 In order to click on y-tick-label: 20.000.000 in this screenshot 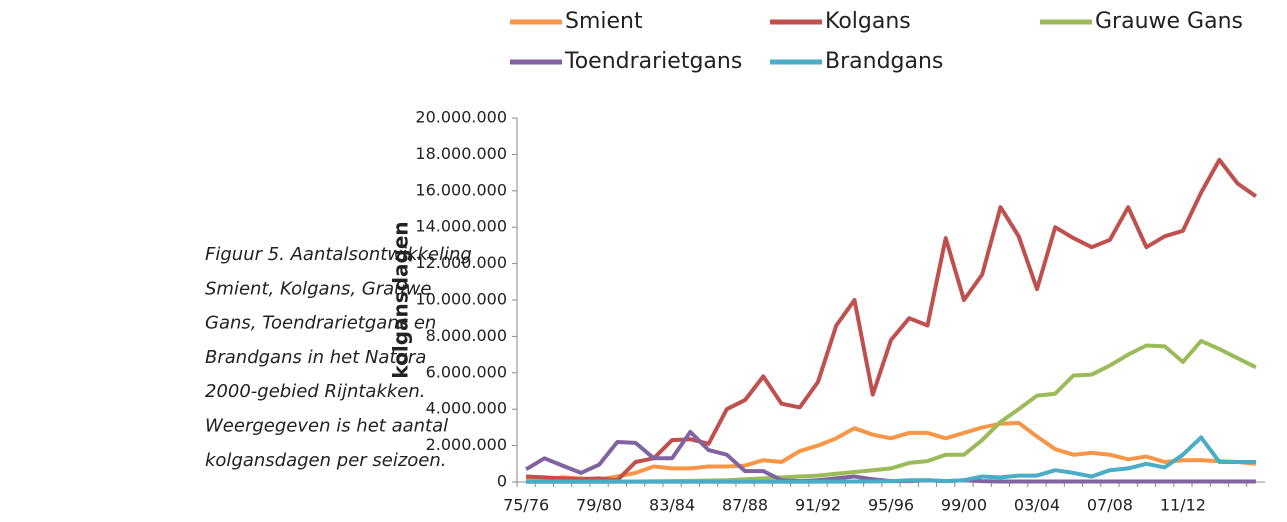, I will do `click(461, 117)`.